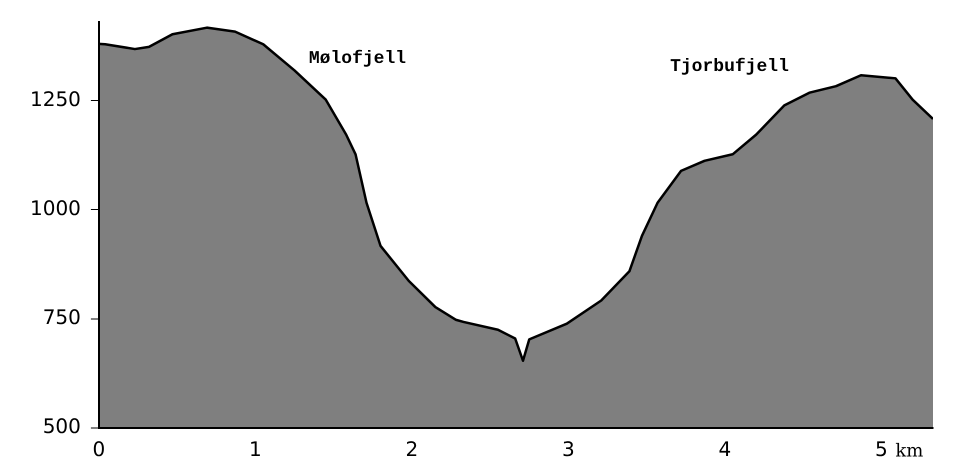 The height and width of the screenshot is (470, 953). Describe the element at coordinates (61, 426) in the screenshot. I see `y-tick-label: 500` at that location.